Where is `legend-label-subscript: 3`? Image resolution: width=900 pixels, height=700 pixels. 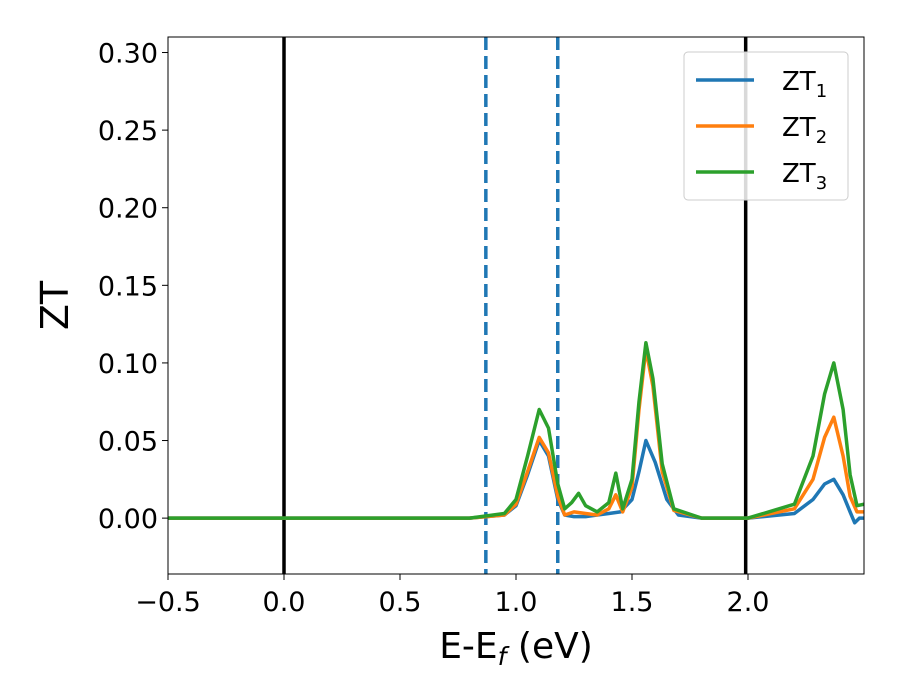 legend-label-subscript: 3 is located at coordinates (821, 183).